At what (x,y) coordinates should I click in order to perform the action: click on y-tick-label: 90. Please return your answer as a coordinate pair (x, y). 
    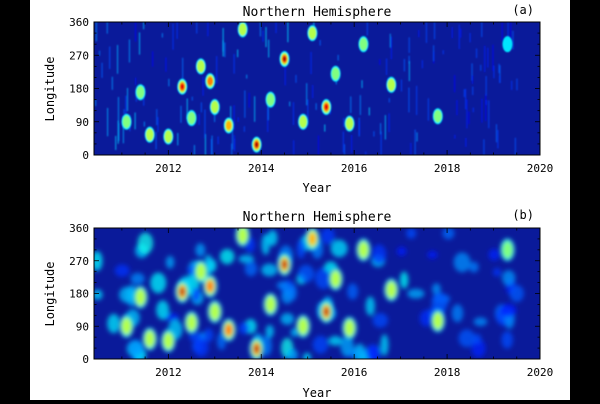
    Looking at the image, I should click on (82, 122).